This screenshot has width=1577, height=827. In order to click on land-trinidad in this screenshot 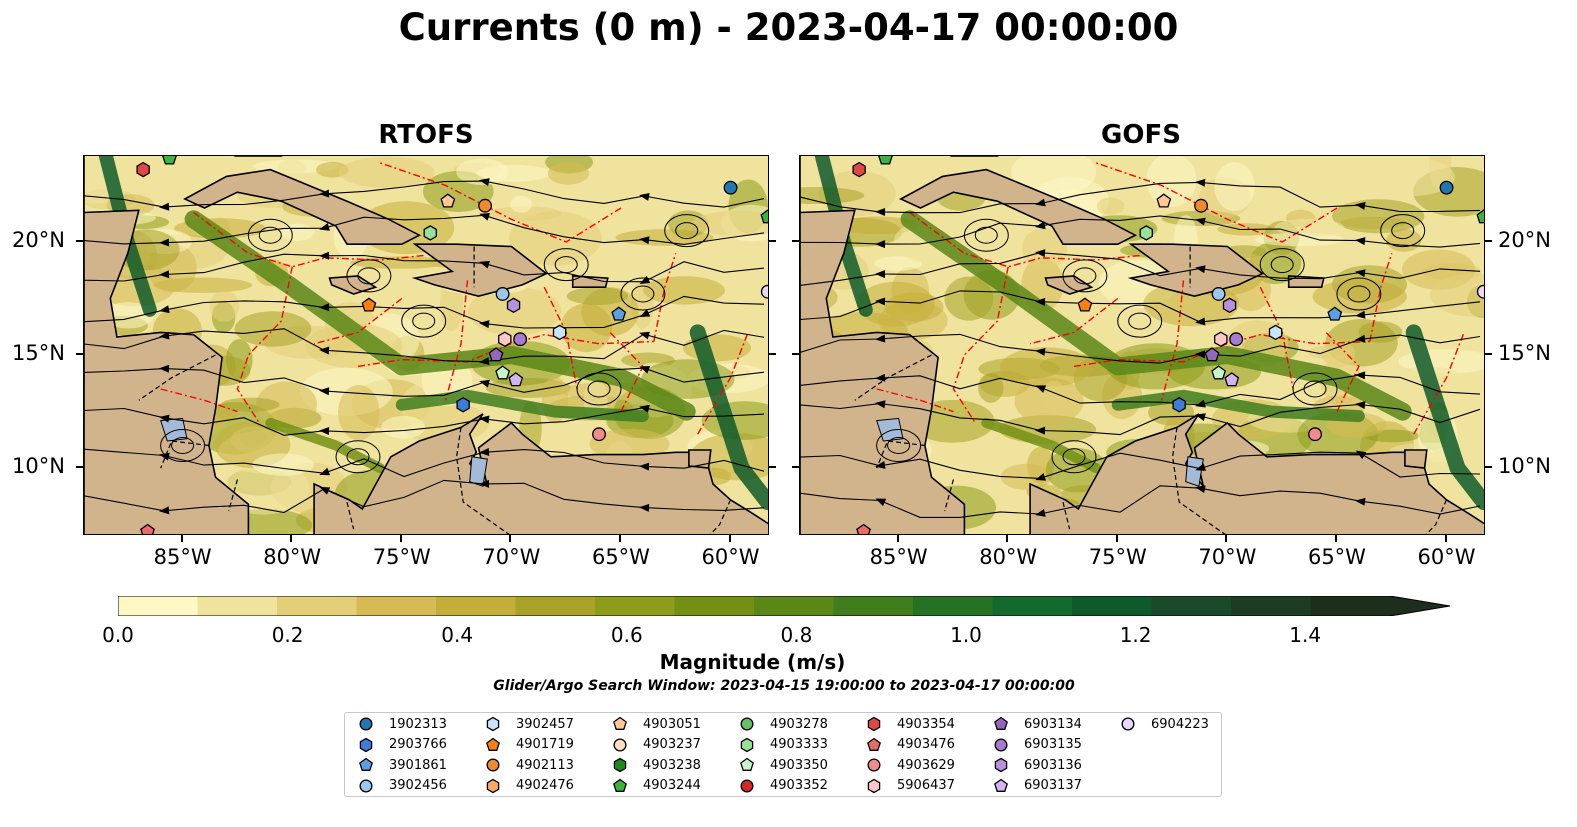, I will do `click(1416, 459)`.